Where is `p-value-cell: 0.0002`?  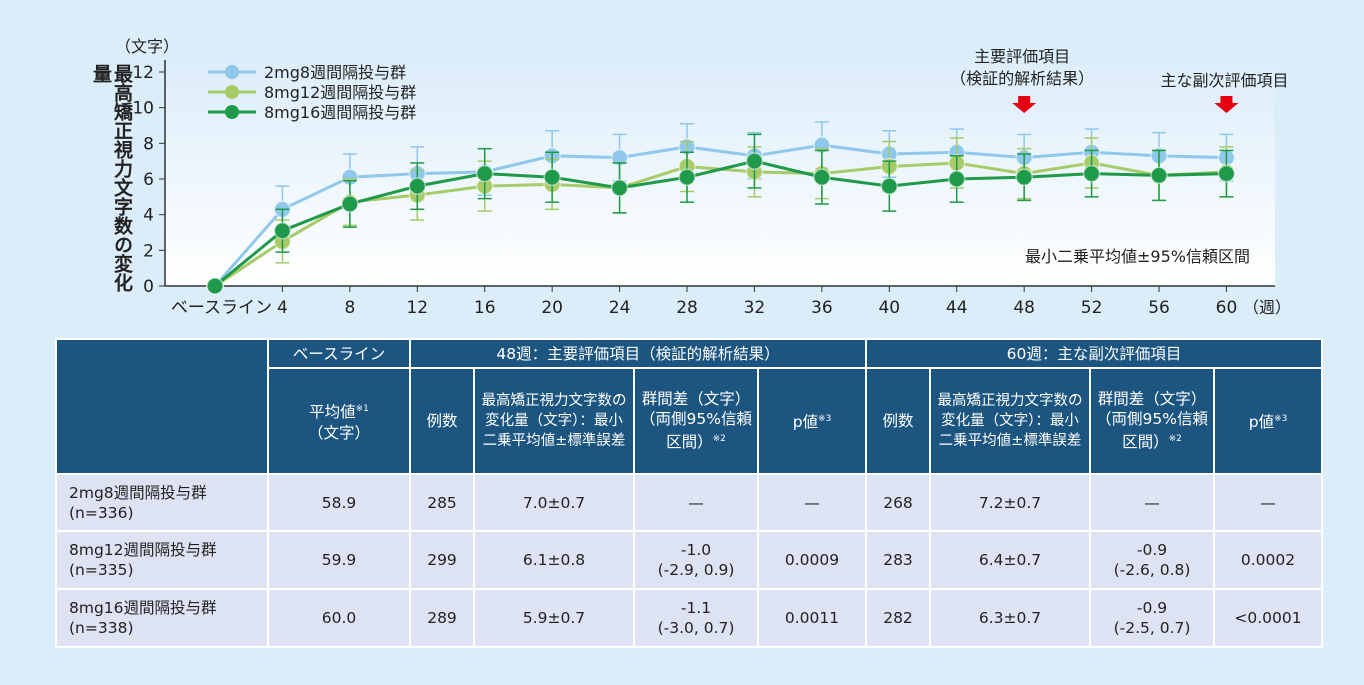 p-value-cell: 0.0002 is located at coordinates (1268, 560).